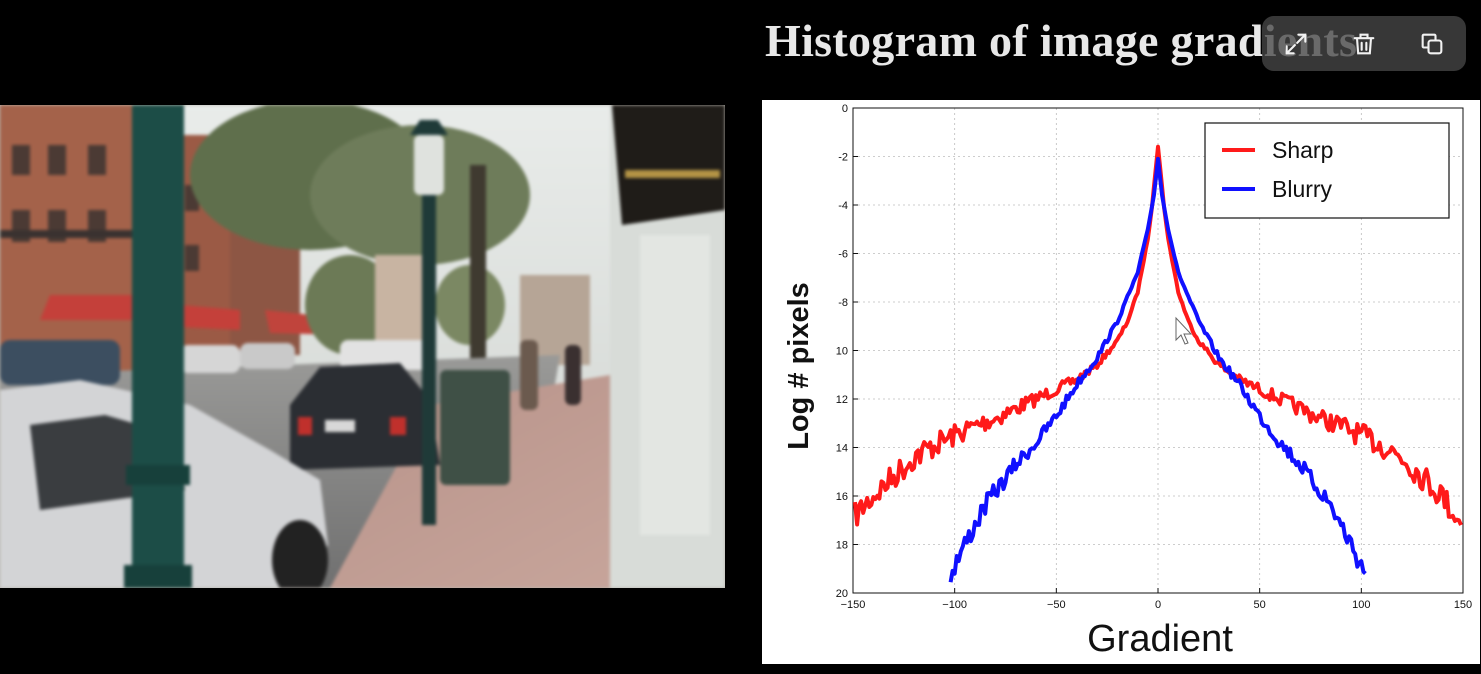  I want to click on mouse-pointer-icon, so click(1184, 330).